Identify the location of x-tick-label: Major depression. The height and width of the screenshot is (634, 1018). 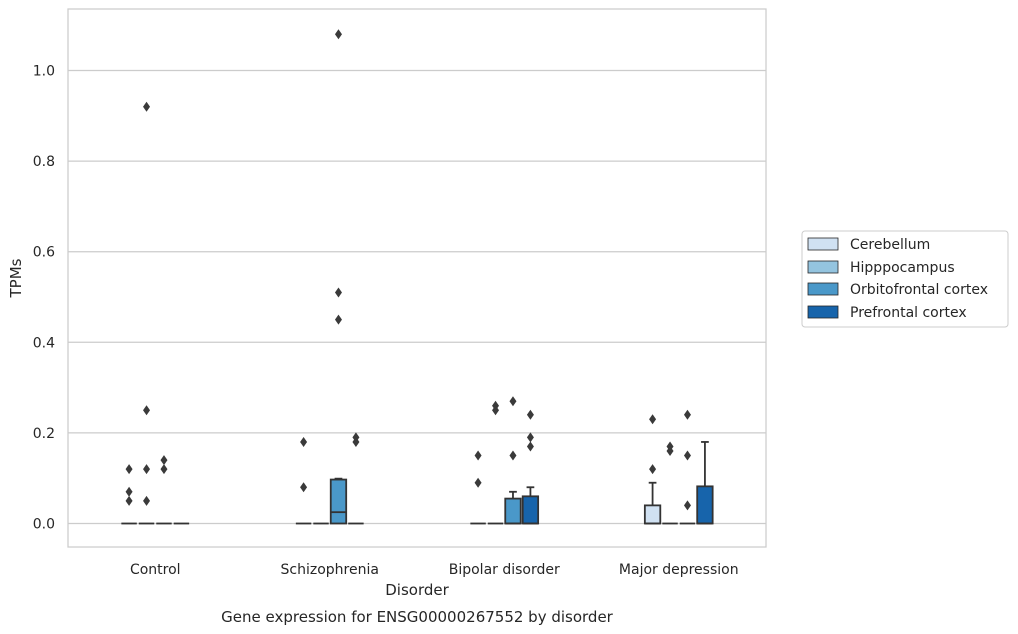
(679, 570).